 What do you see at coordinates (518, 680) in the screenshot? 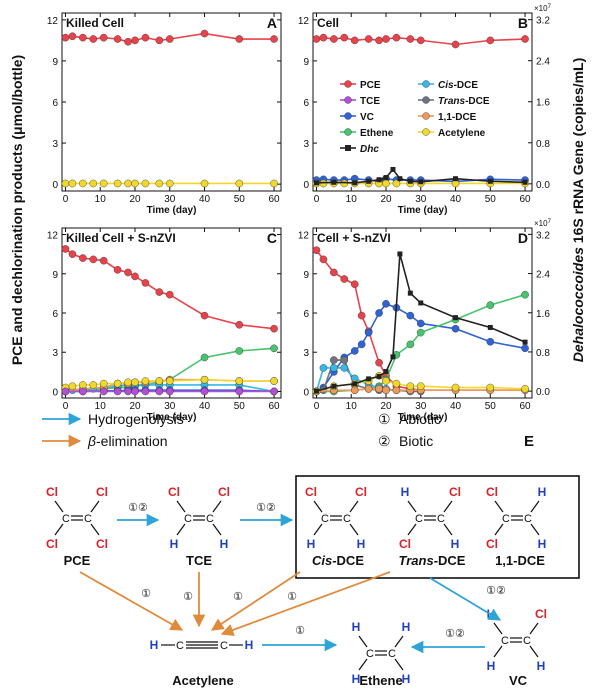
I see `vc-name: VC` at bounding box center [518, 680].